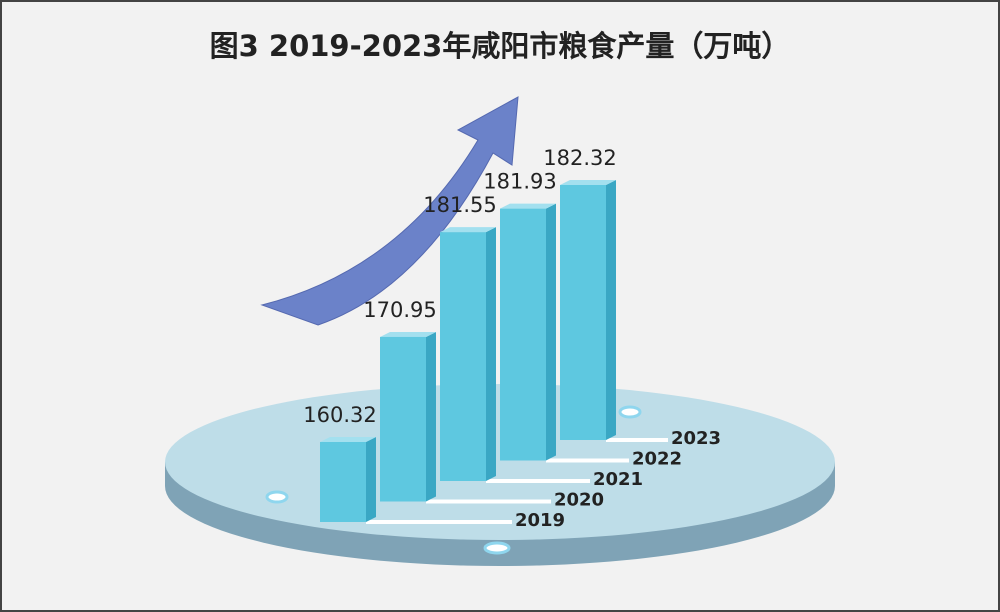  What do you see at coordinates (696, 438) in the screenshot?
I see `x-tick-label: 2023` at bounding box center [696, 438].